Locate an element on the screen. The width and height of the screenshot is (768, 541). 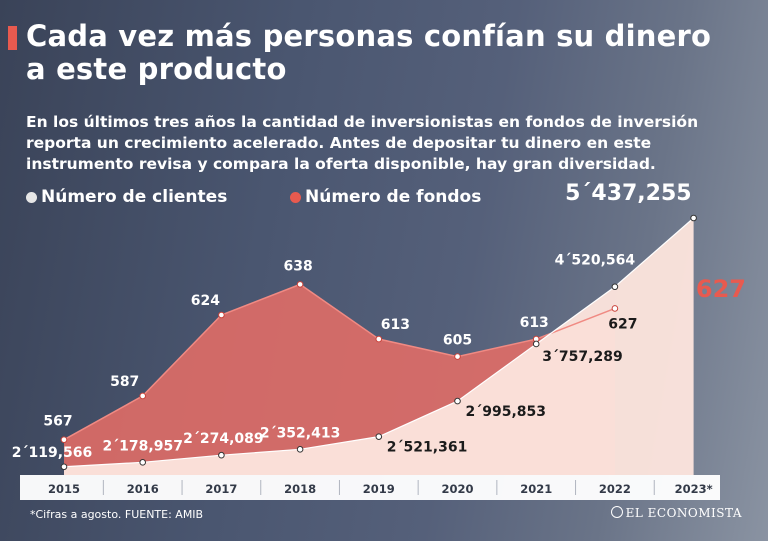
x-tick-label: 2023* is located at coordinates (694, 489).